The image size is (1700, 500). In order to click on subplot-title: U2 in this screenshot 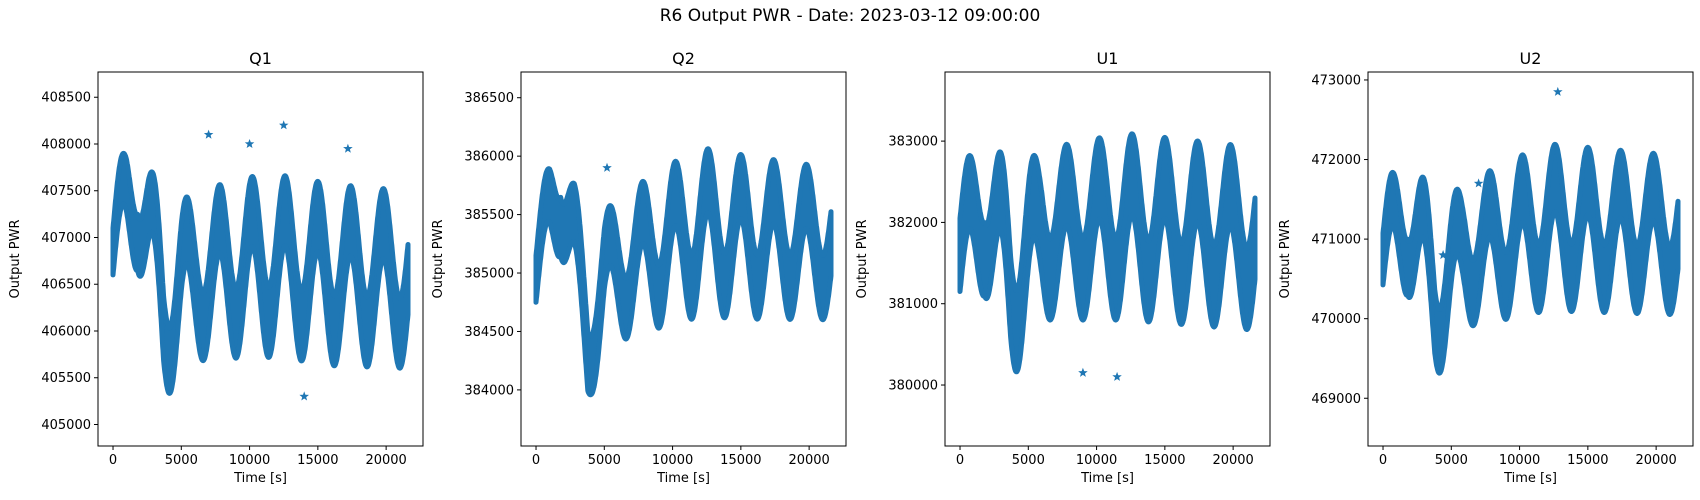, I will do `click(1531, 58)`.